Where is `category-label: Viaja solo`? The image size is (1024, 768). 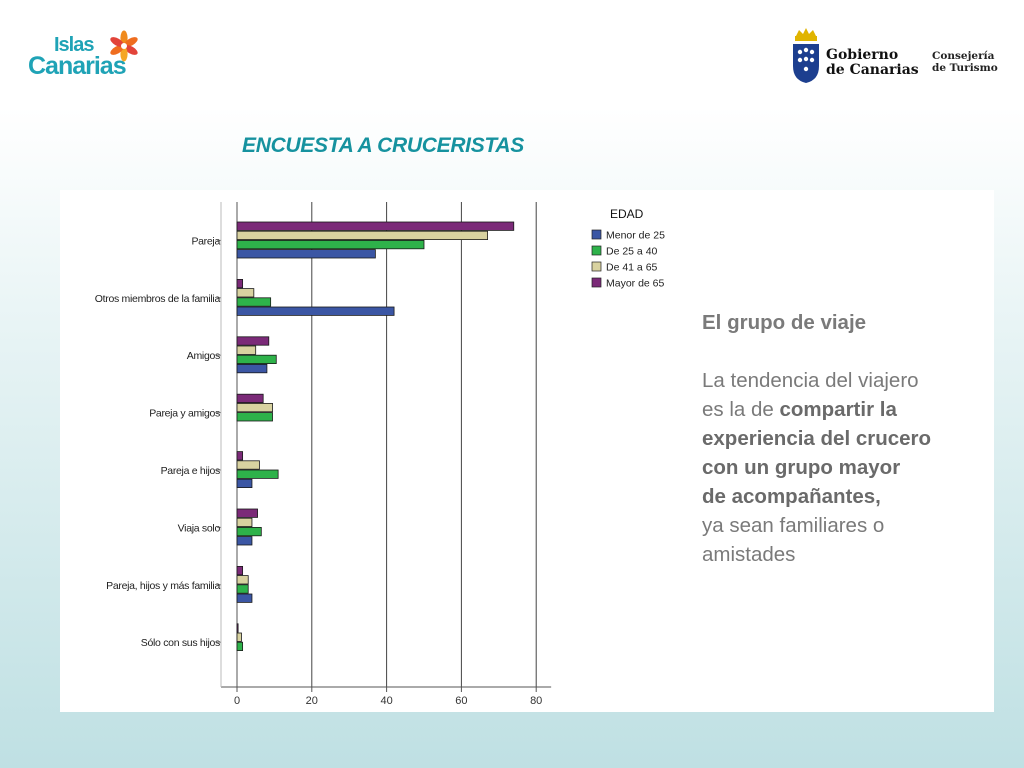
category-label: Viaja solo is located at coordinates (199, 528).